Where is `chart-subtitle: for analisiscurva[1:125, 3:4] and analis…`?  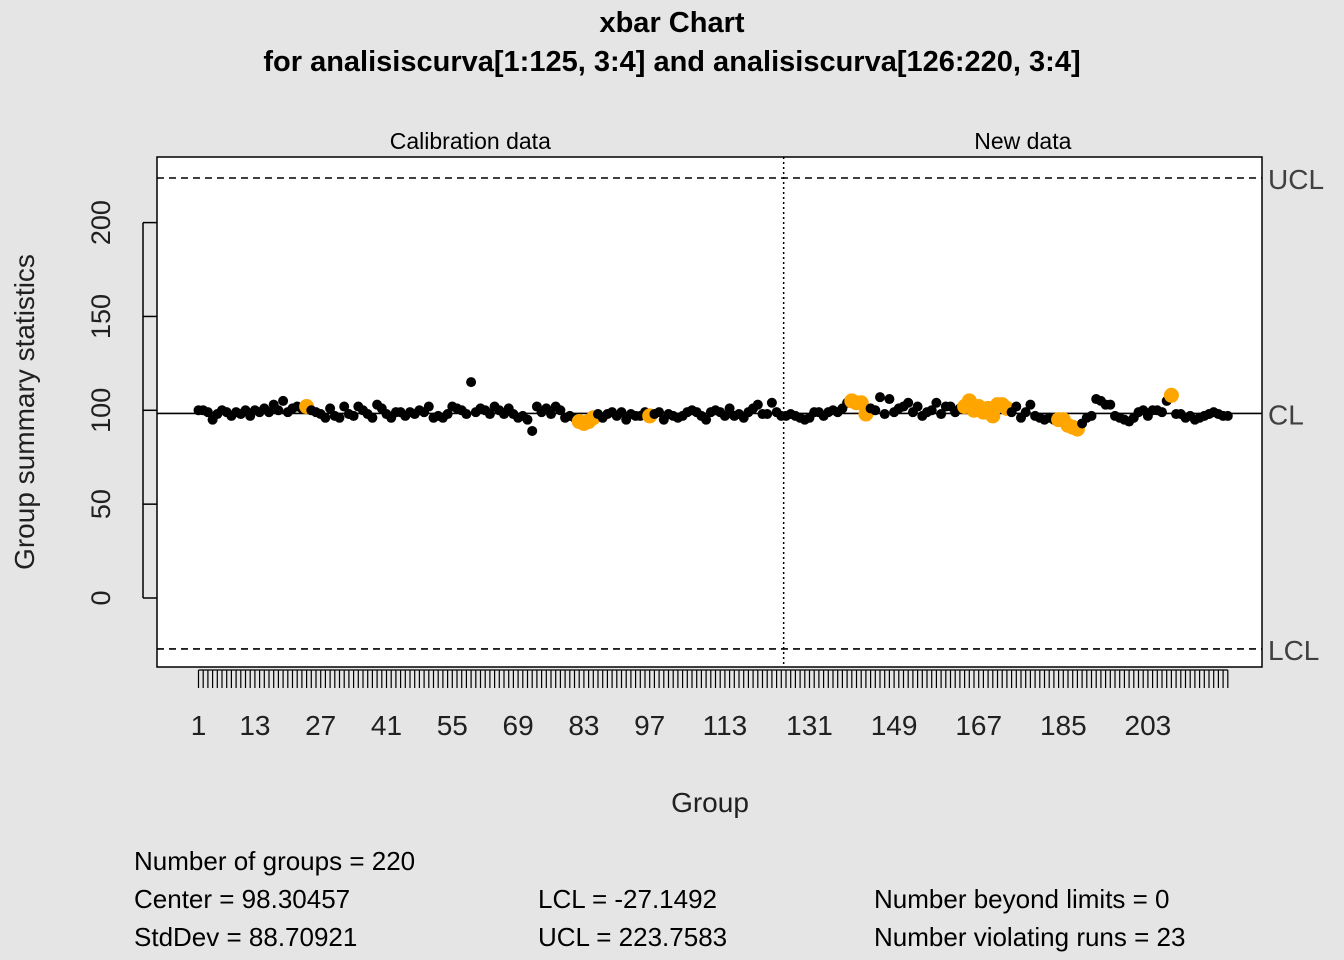 chart-subtitle: for analisiscurva[1:125, 3:4] and analis… is located at coordinates (672, 62).